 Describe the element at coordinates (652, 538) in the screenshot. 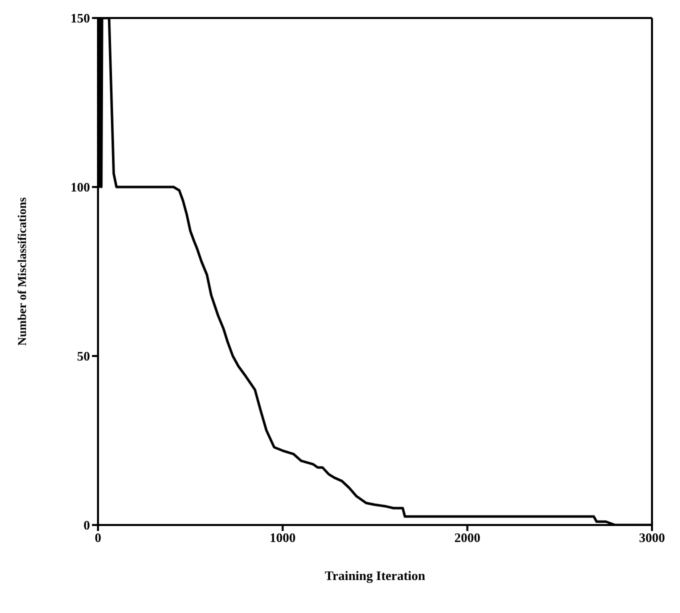

I see `x-tick-label: 3000` at that location.